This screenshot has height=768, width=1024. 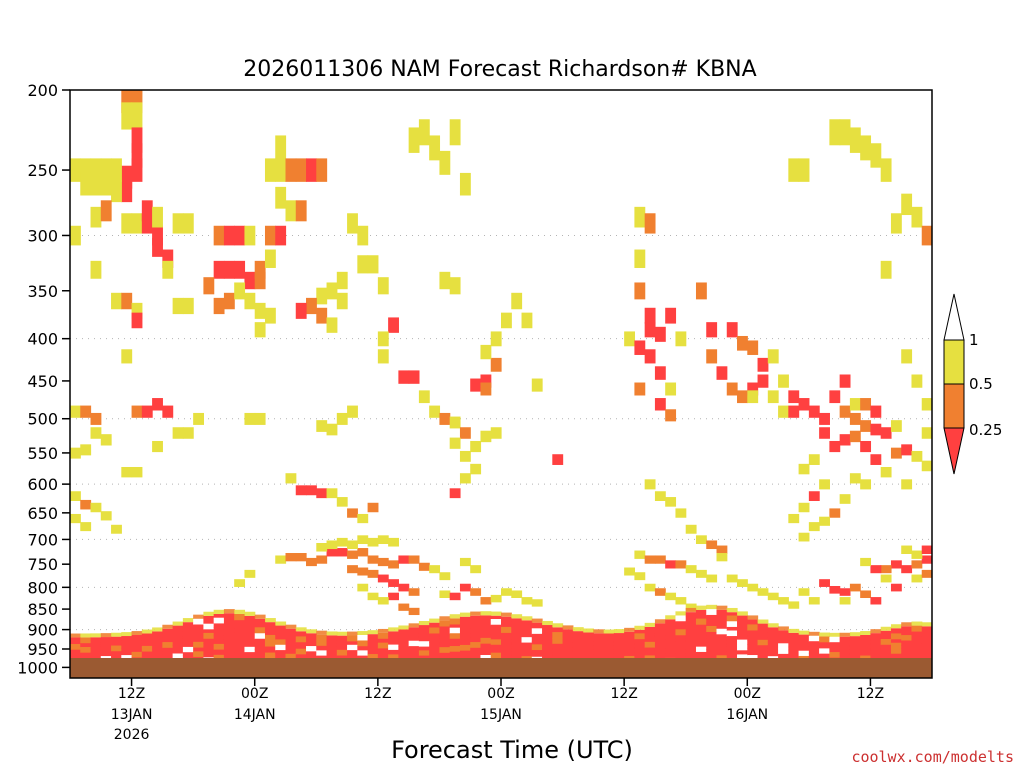 I want to click on source-credit: coolwx.com/modelts, so click(x=932, y=757).